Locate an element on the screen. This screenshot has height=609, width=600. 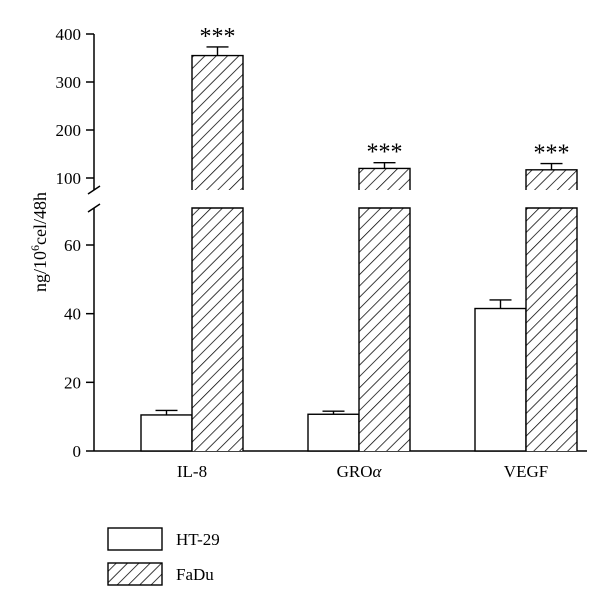
y-axis-label-prefix: ng/10 is located at coordinates (40, 271).